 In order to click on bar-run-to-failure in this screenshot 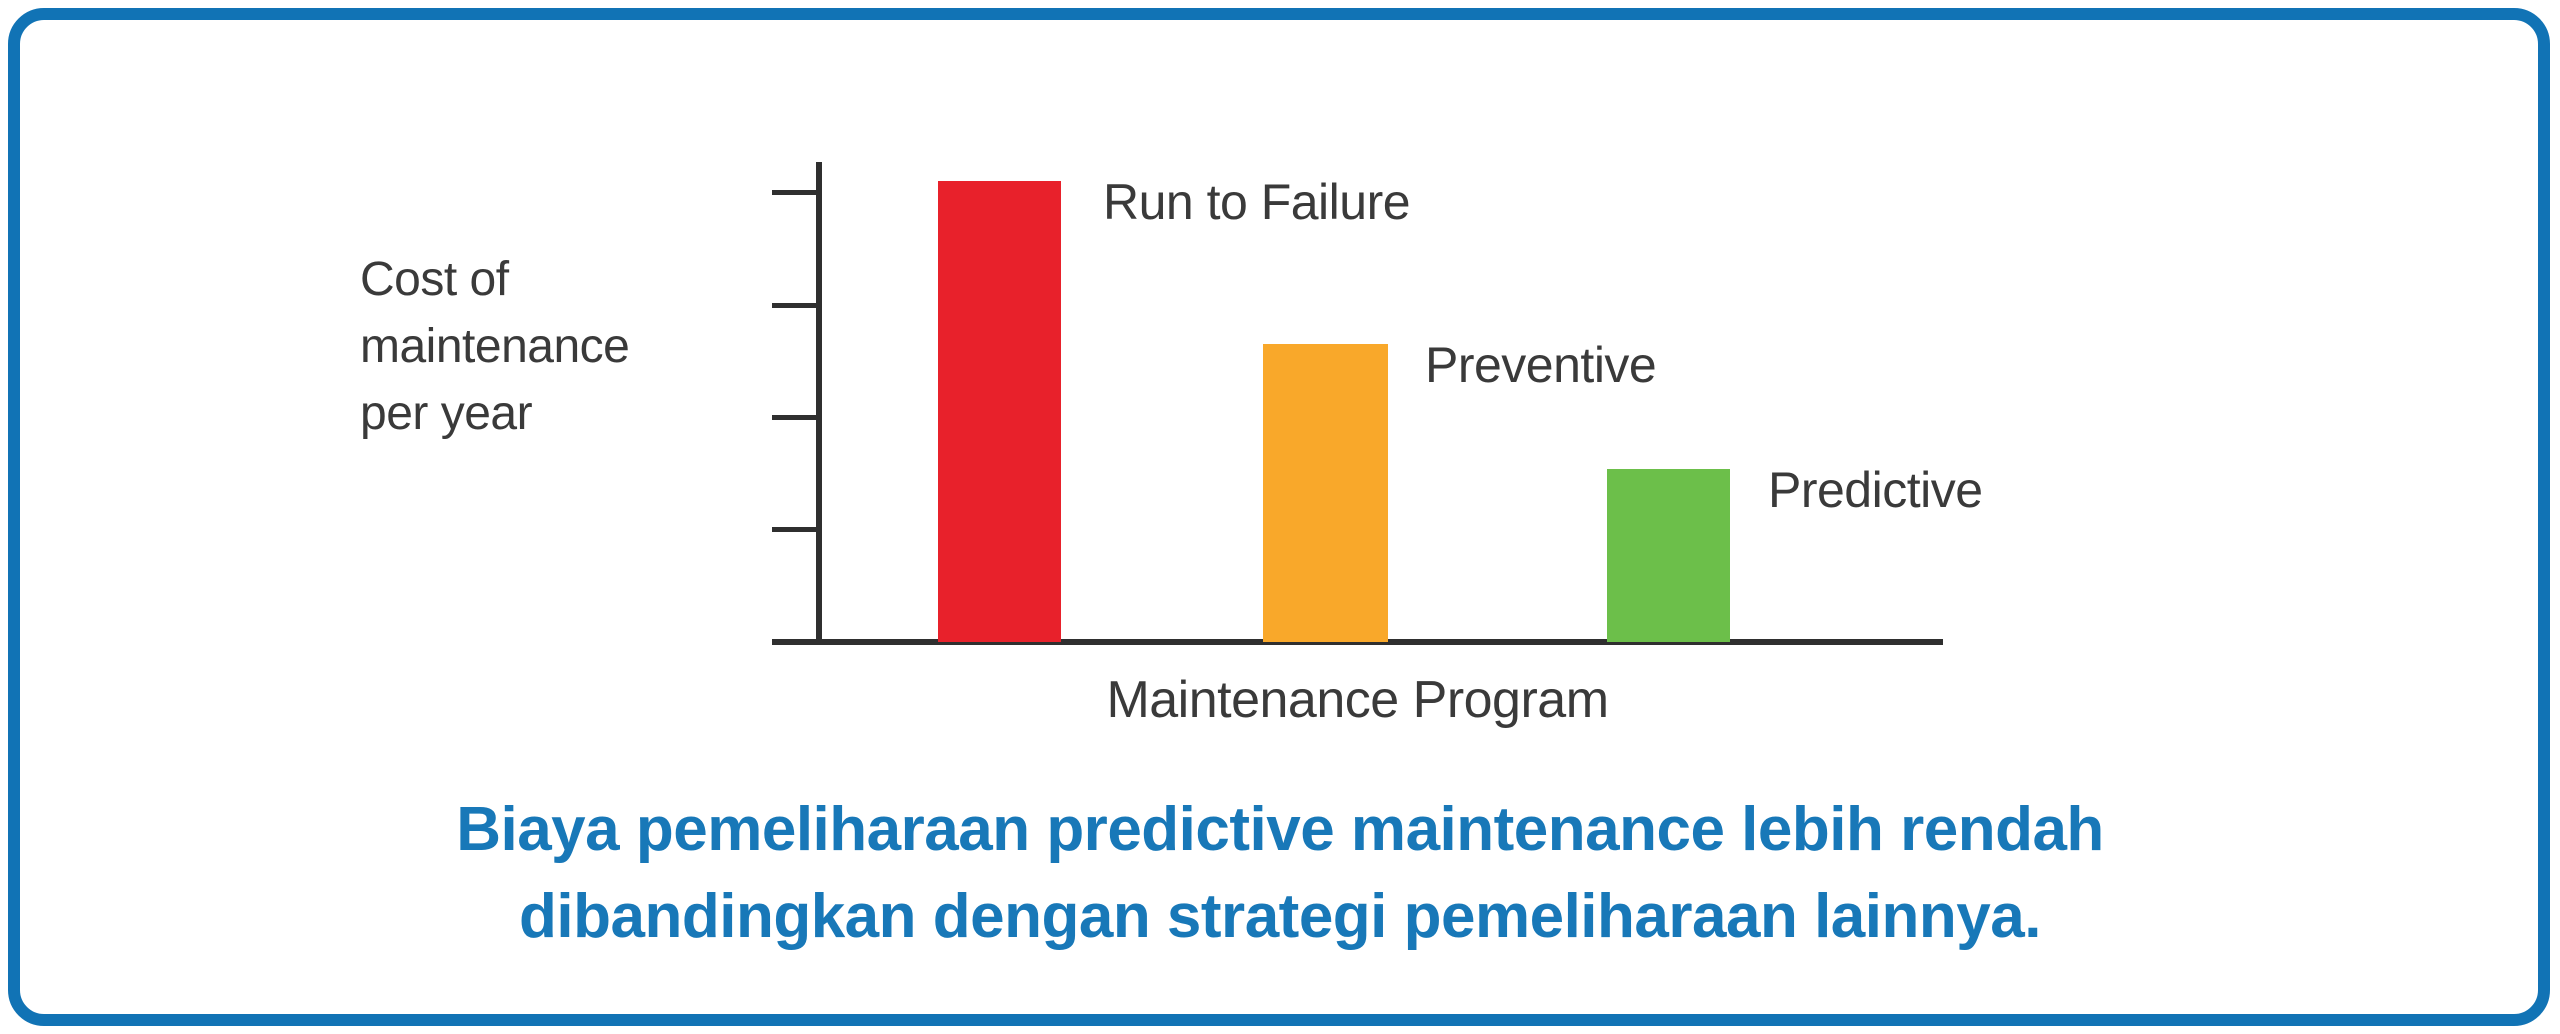, I will do `click(999, 411)`.